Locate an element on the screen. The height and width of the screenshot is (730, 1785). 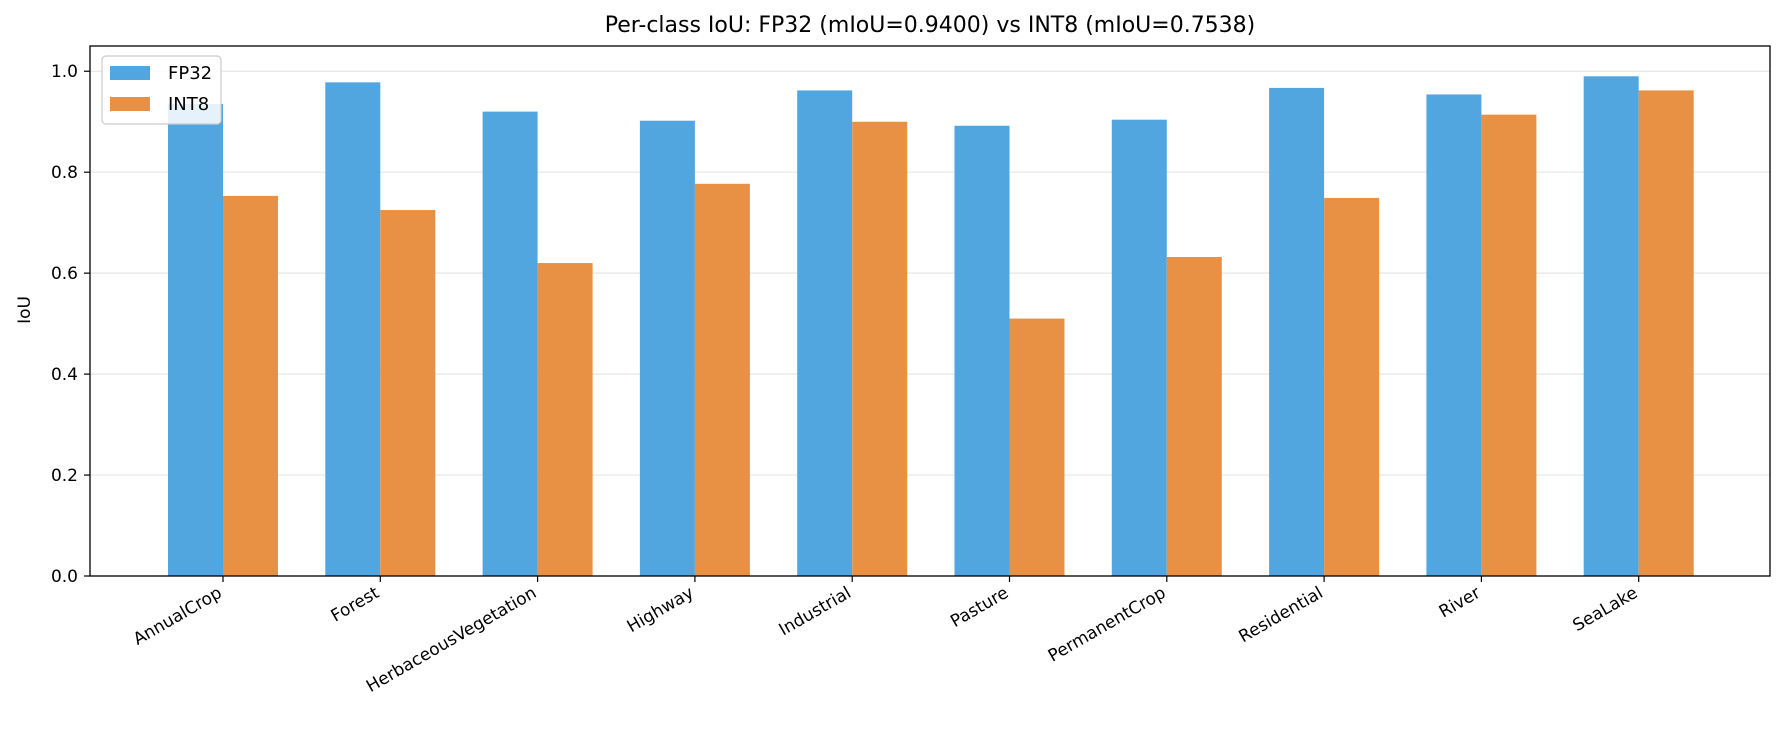
x-tick-label: River is located at coordinates (1460, 602).